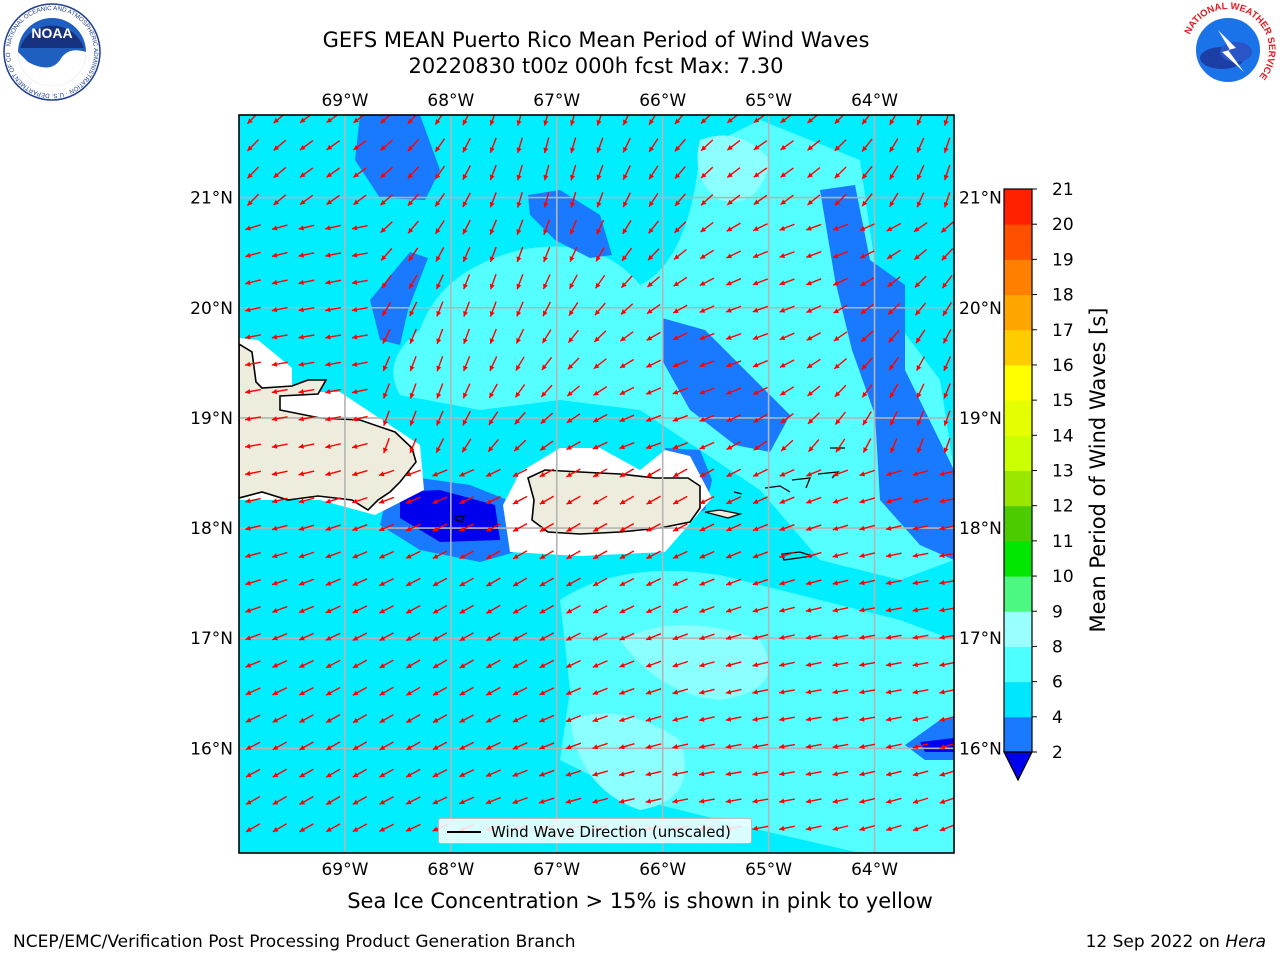 Image resolution: width=1280 pixels, height=960 pixels. Describe the element at coordinates (1018, 766) in the screenshot. I see `colorbar-under-triangle` at that location.